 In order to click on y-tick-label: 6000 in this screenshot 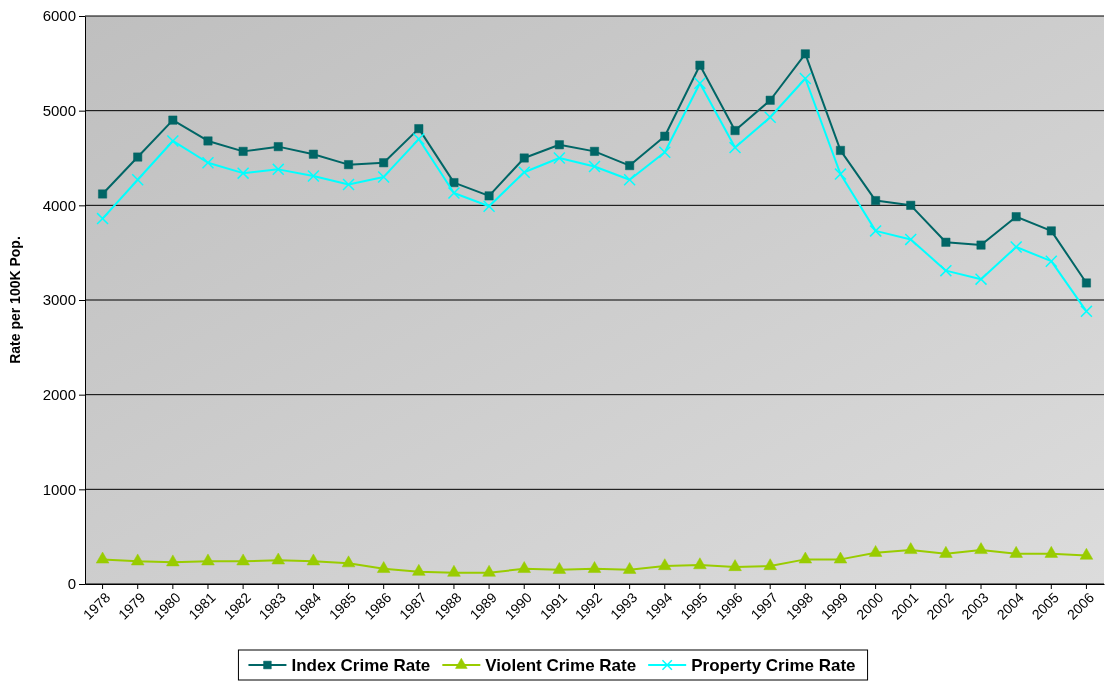, I will do `click(59, 16)`.